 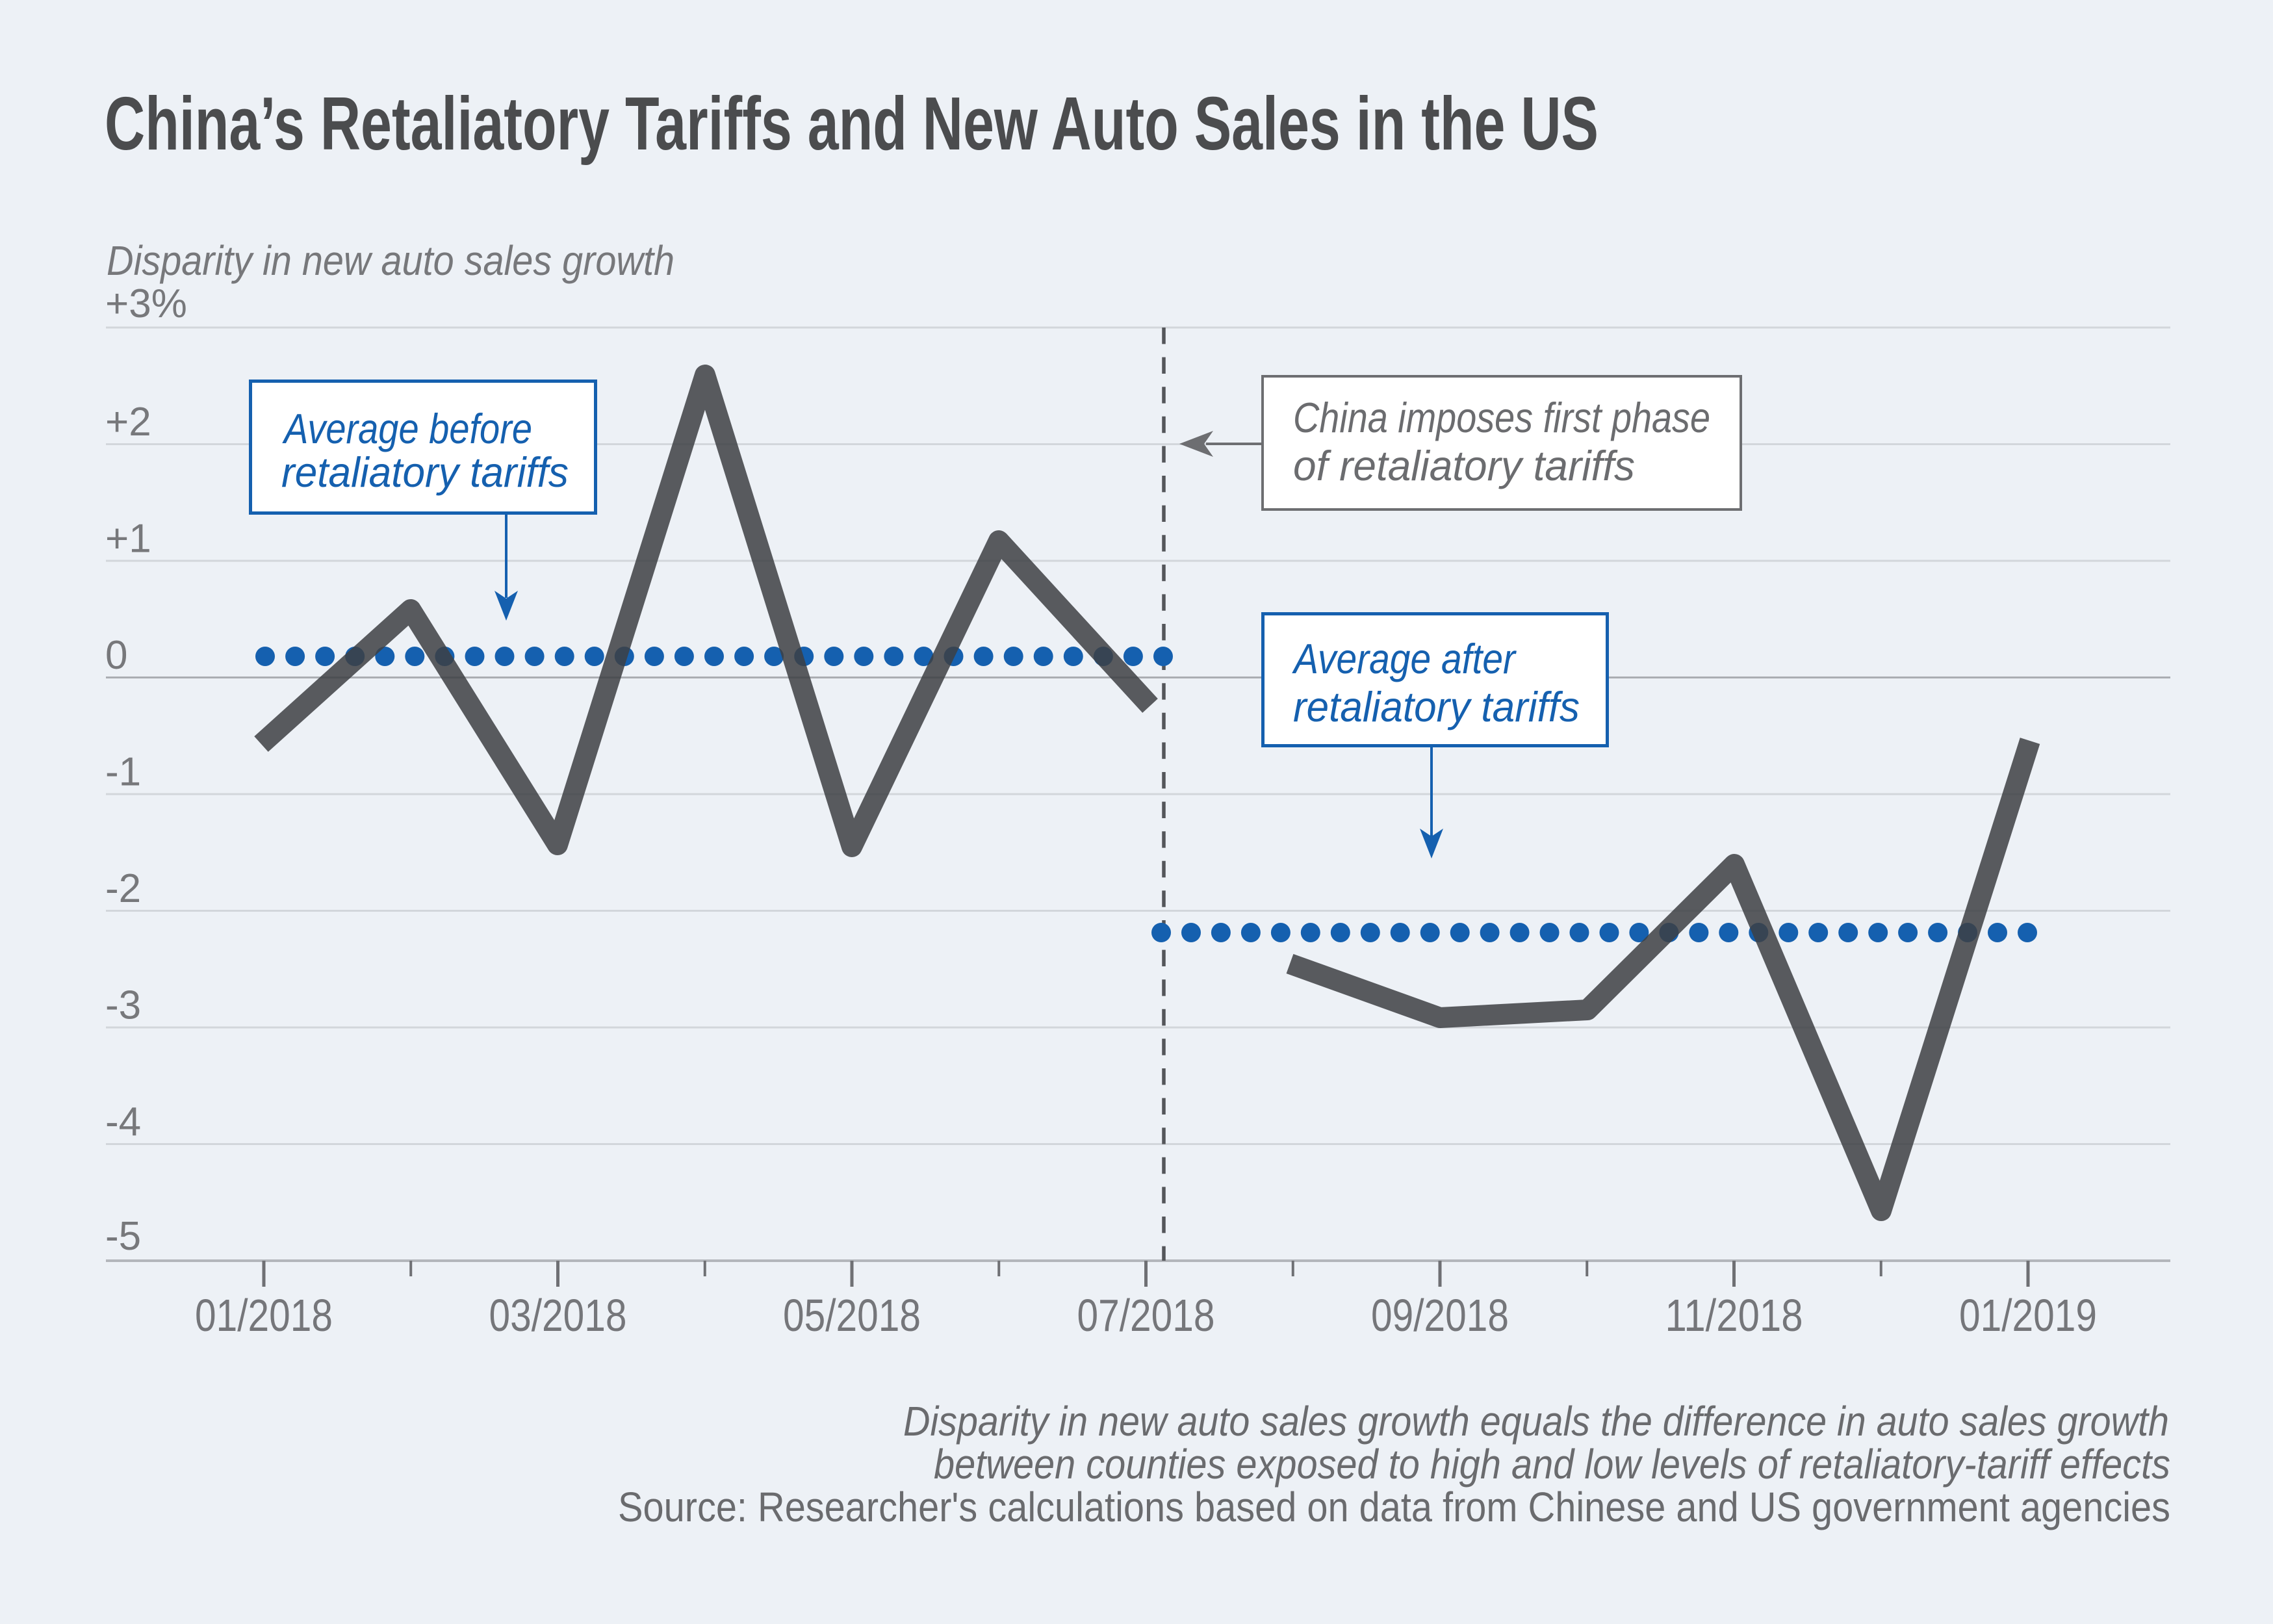 I want to click on svg-text: +3%, so click(x=146, y=303).